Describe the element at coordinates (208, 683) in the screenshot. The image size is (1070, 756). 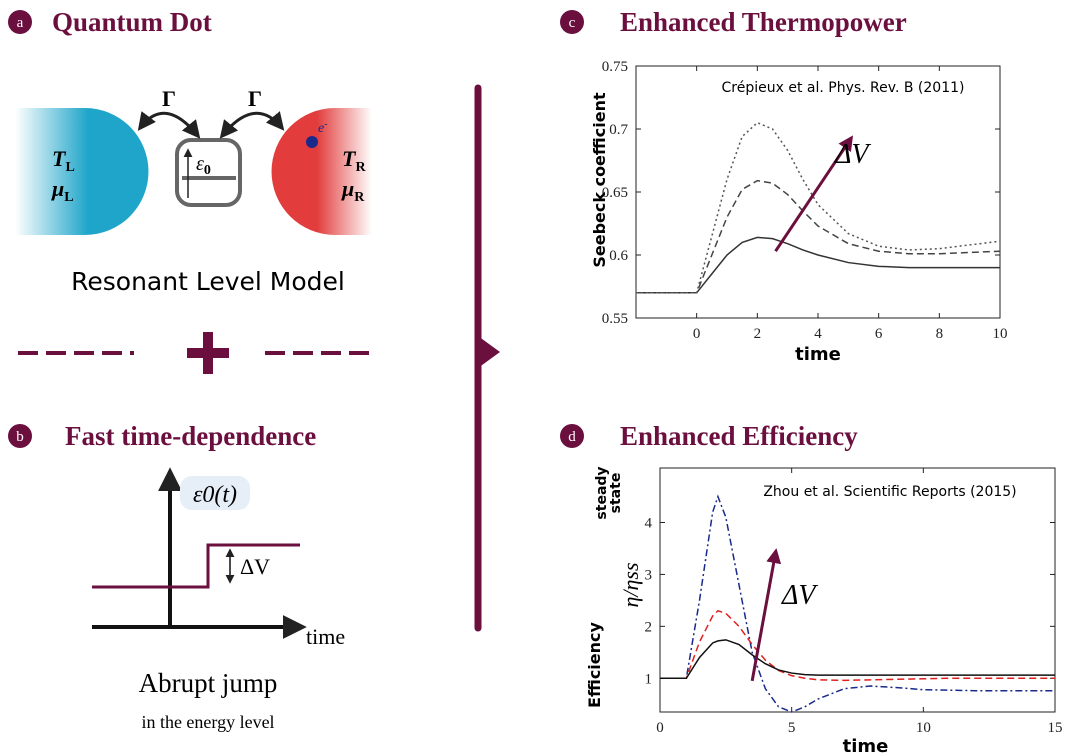
I see `caption: Abrupt jump` at that location.